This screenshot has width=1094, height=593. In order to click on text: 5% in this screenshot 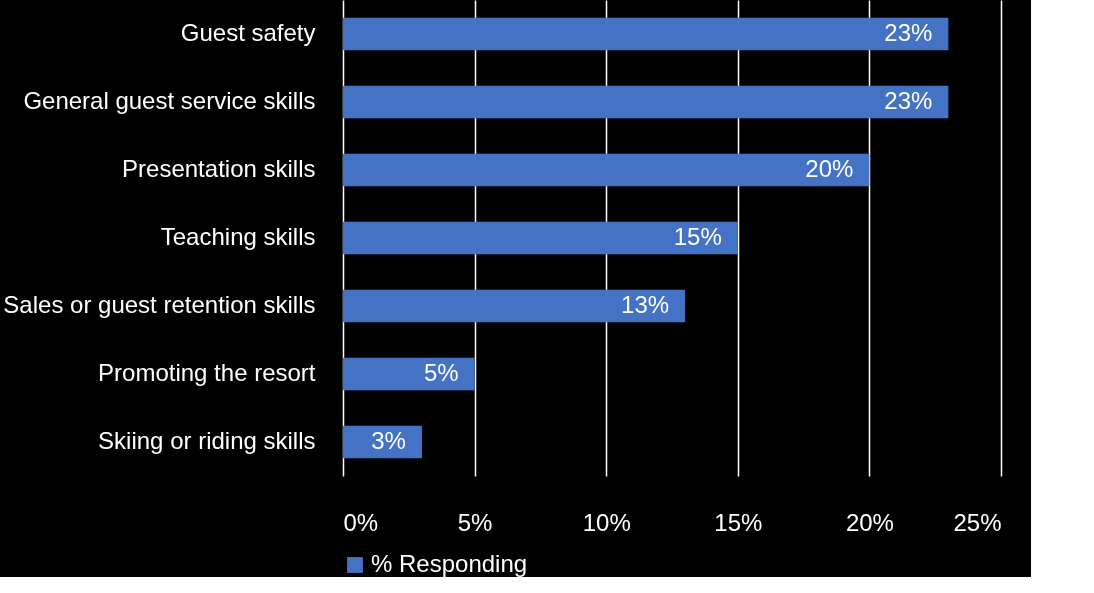, I will do `click(441, 372)`.